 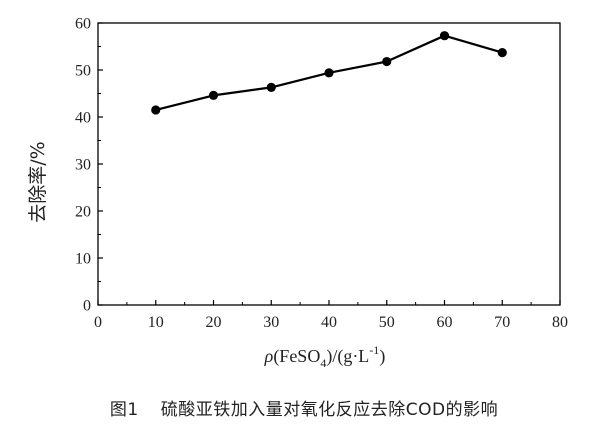 What do you see at coordinates (124, 410) in the screenshot?
I see `figure-number: 图1` at bounding box center [124, 410].